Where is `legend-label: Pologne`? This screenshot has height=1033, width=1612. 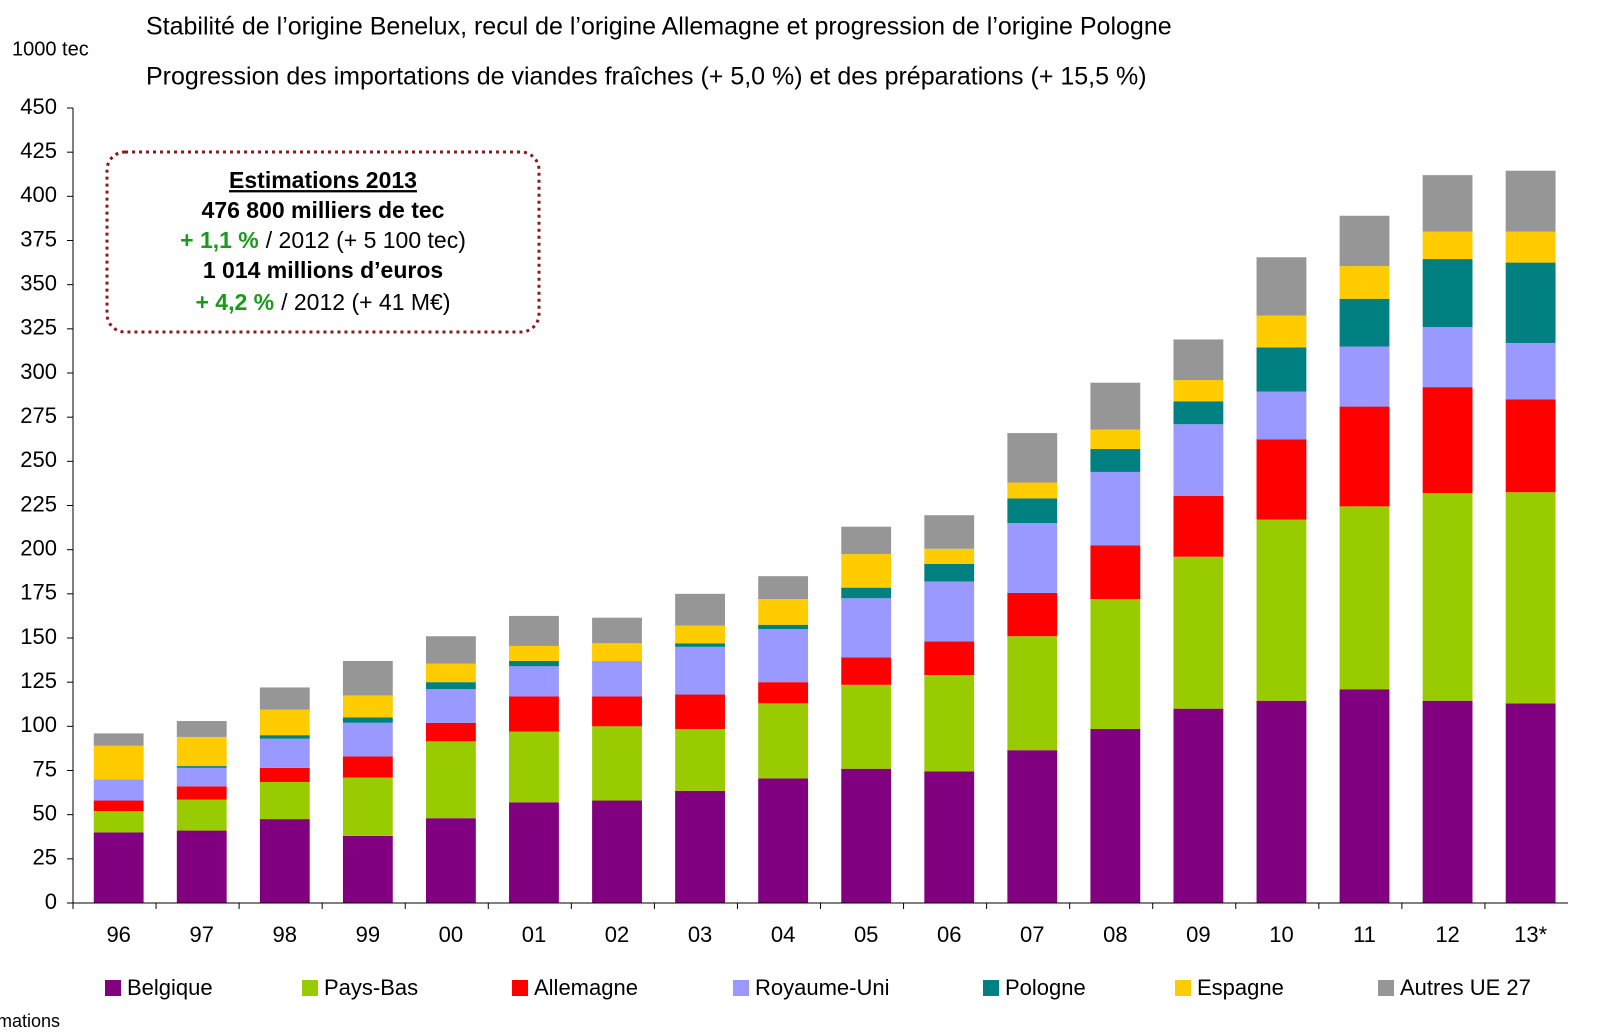 legend-label: Pologne is located at coordinates (1045, 987).